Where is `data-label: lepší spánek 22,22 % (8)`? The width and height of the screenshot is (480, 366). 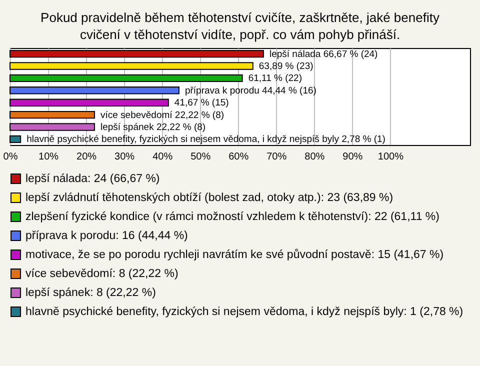
data-label: lepší spánek 22,22 % (8) is located at coordinates (153, 128).